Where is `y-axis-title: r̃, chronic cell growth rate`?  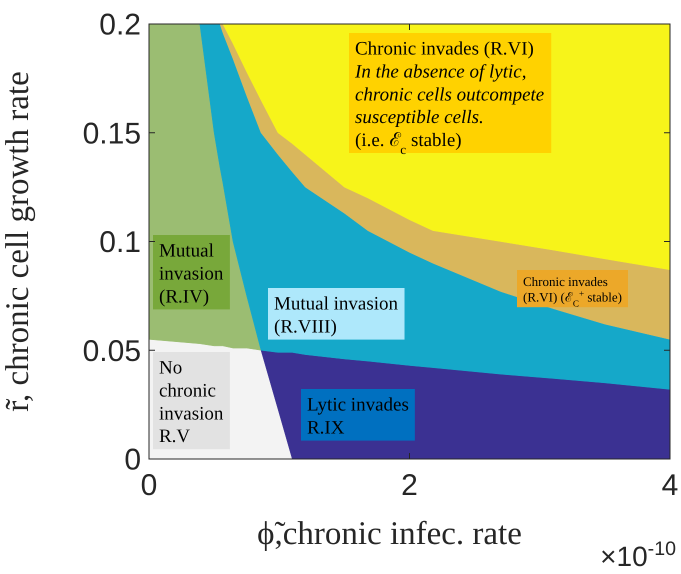
y-axis-title: r̃, chronic cell growth rate is located at coordinates (18, 241).